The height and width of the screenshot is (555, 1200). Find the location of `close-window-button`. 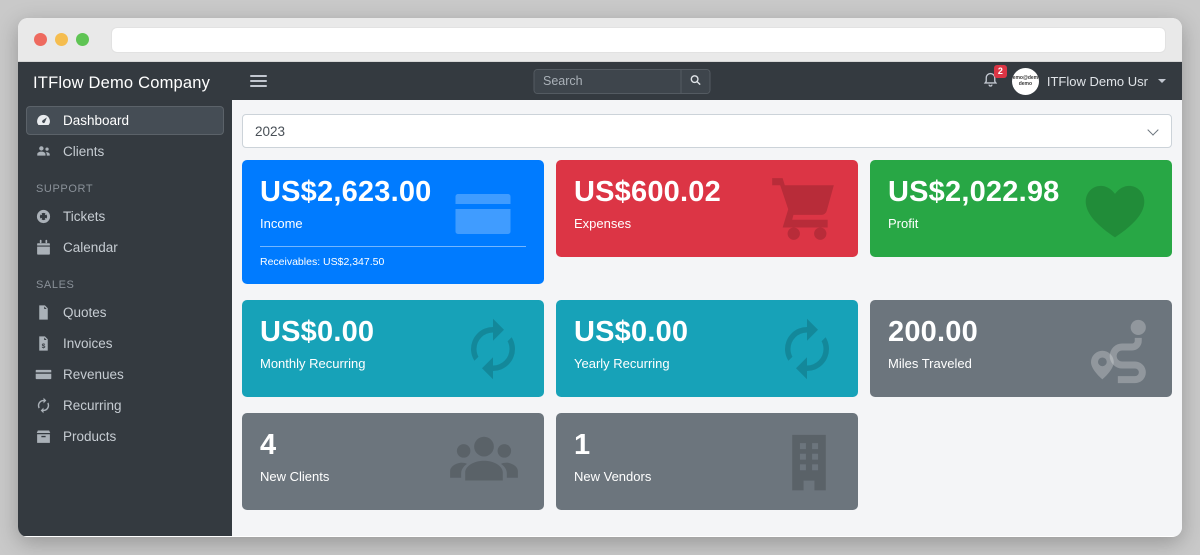

close-window-button is located at coordinates (40, 39).